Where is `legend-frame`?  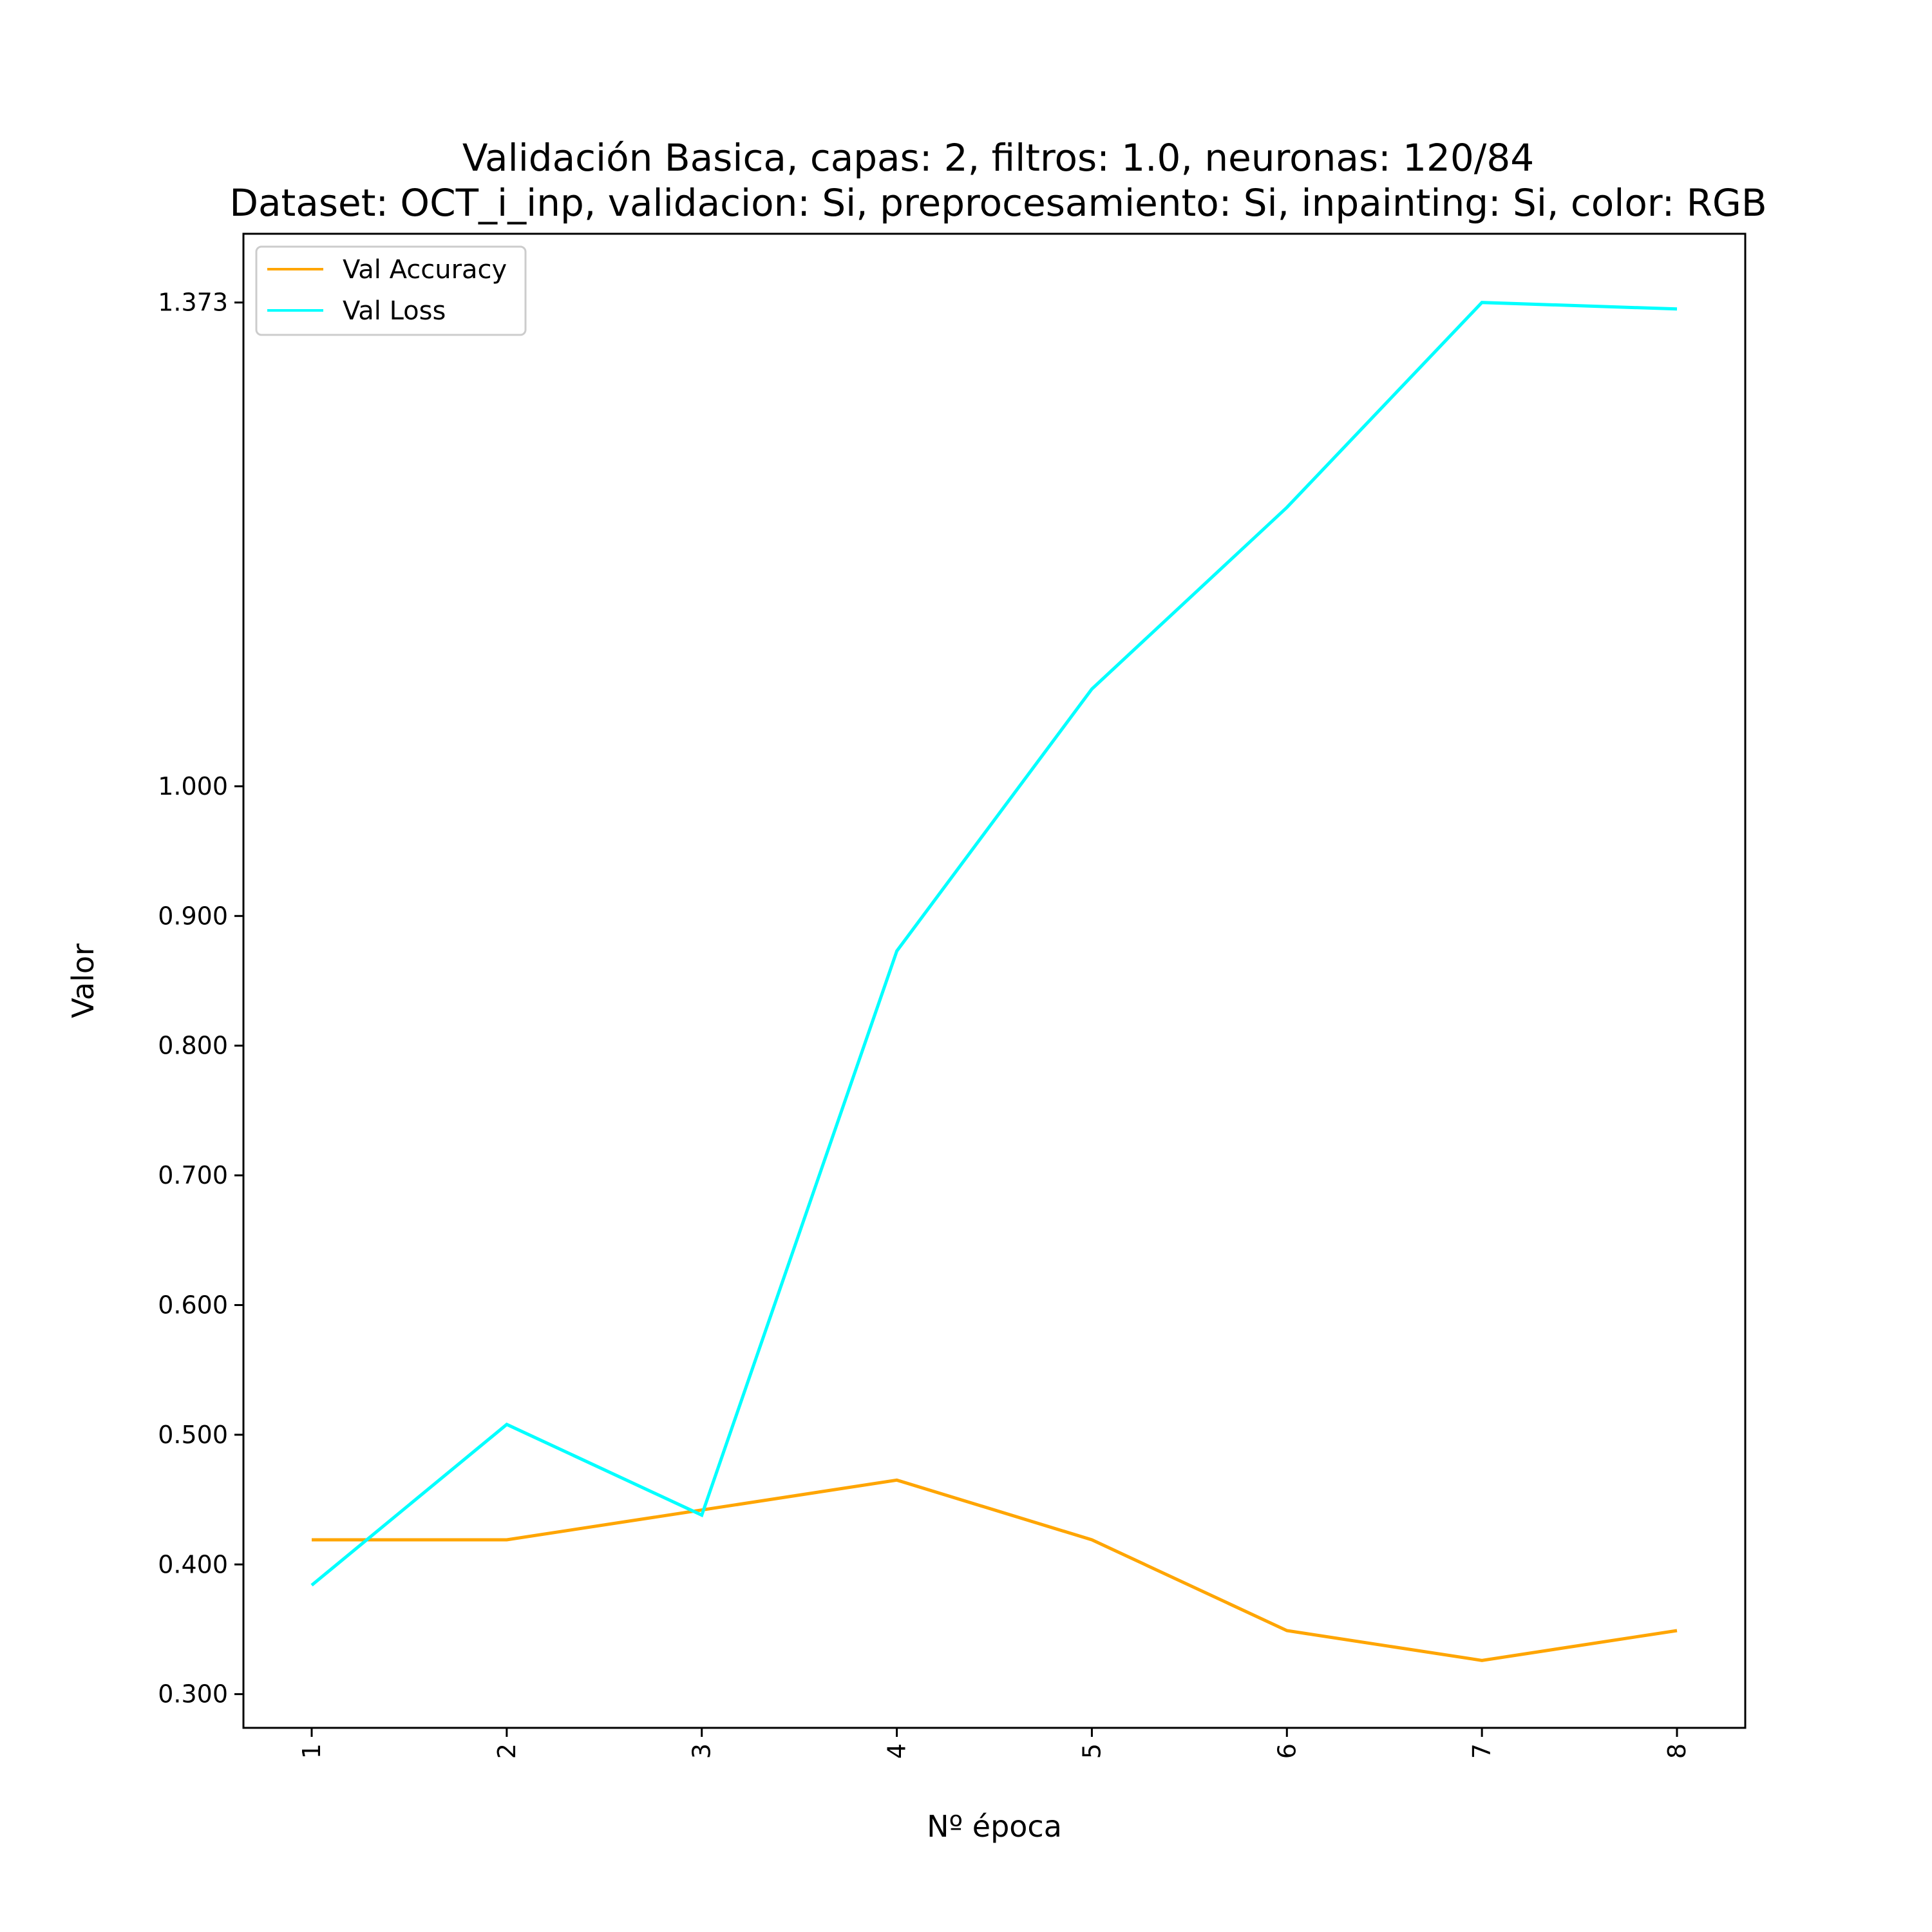 legend-frame is located at coordinates (391, 290).